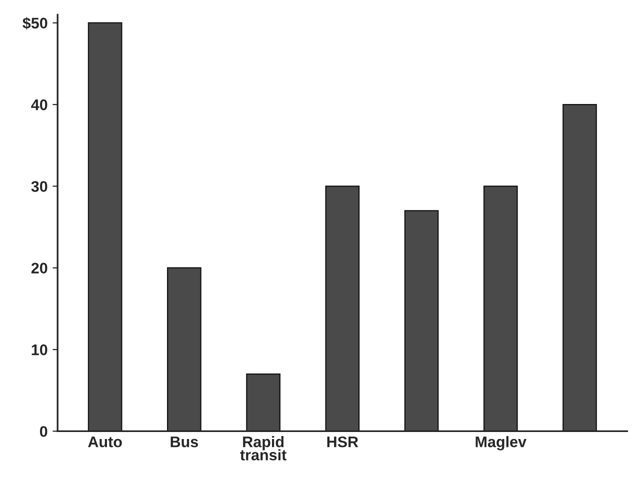 The image size is (640, 490). What do you see at coordinates (342, 442) in the screenshot?
I see `x-tick-label: HSR` at bounding box center [342, 442].